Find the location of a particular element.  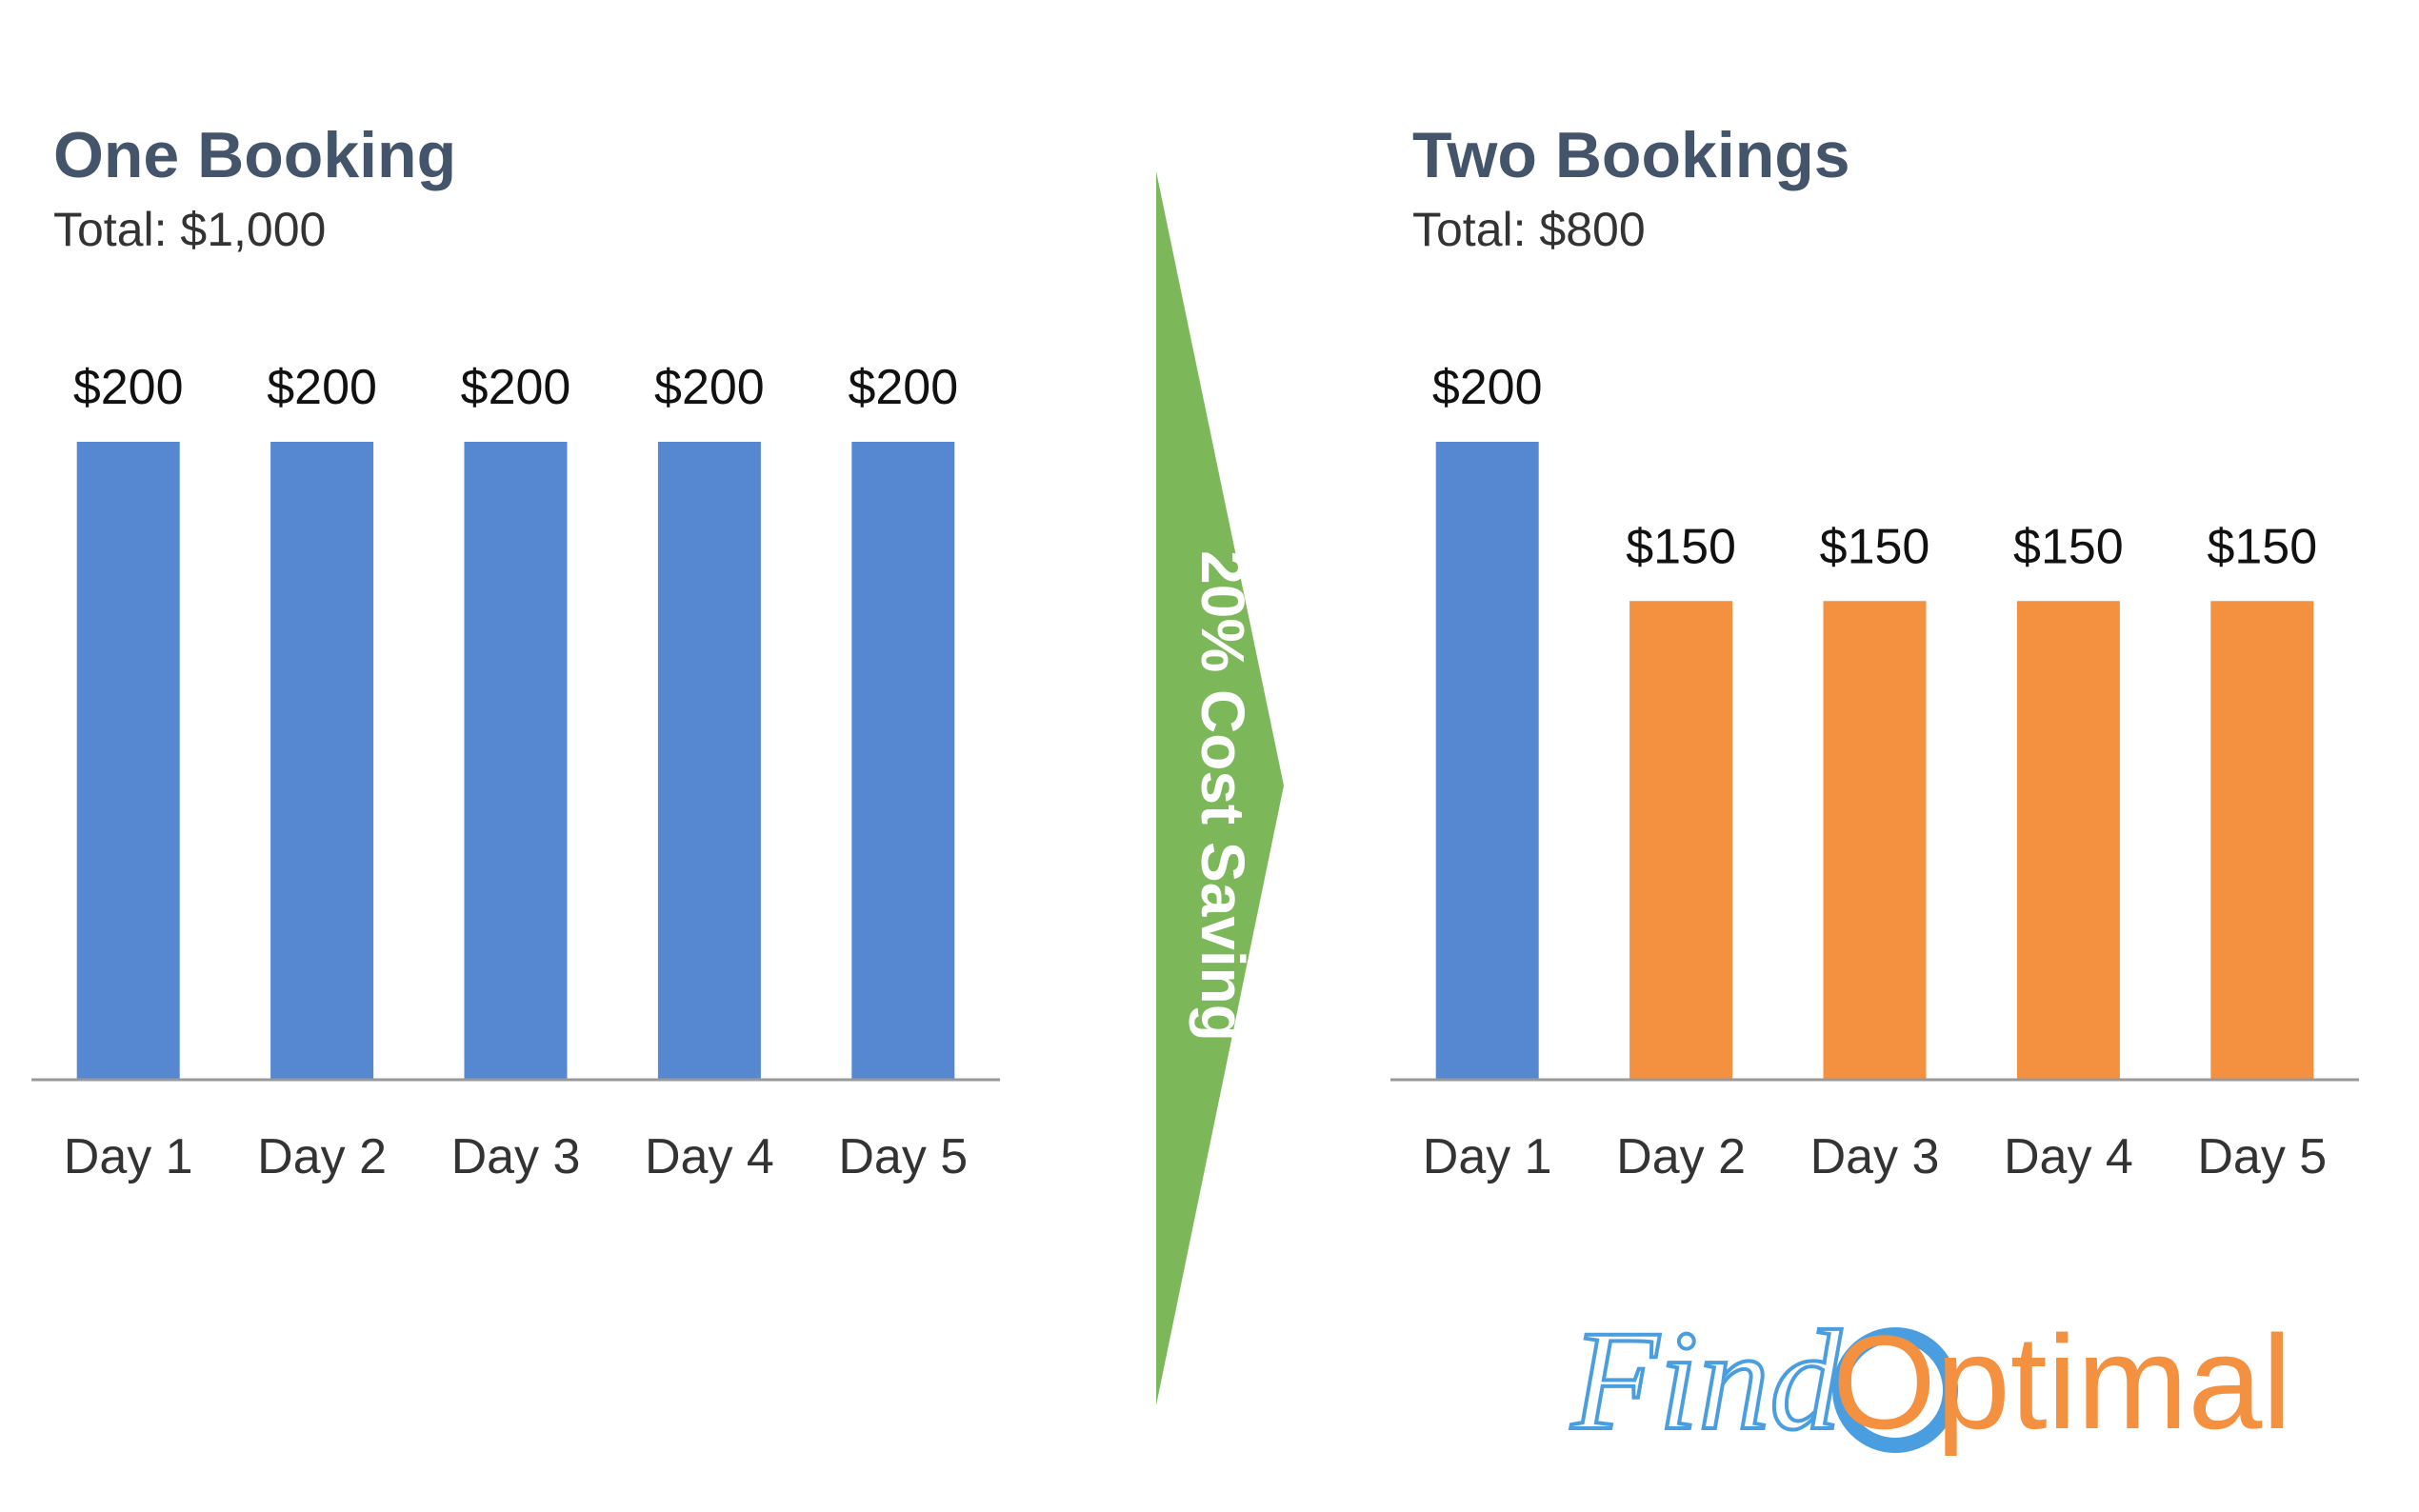

logo-script: Find is located at coordinates (1706, 1381).